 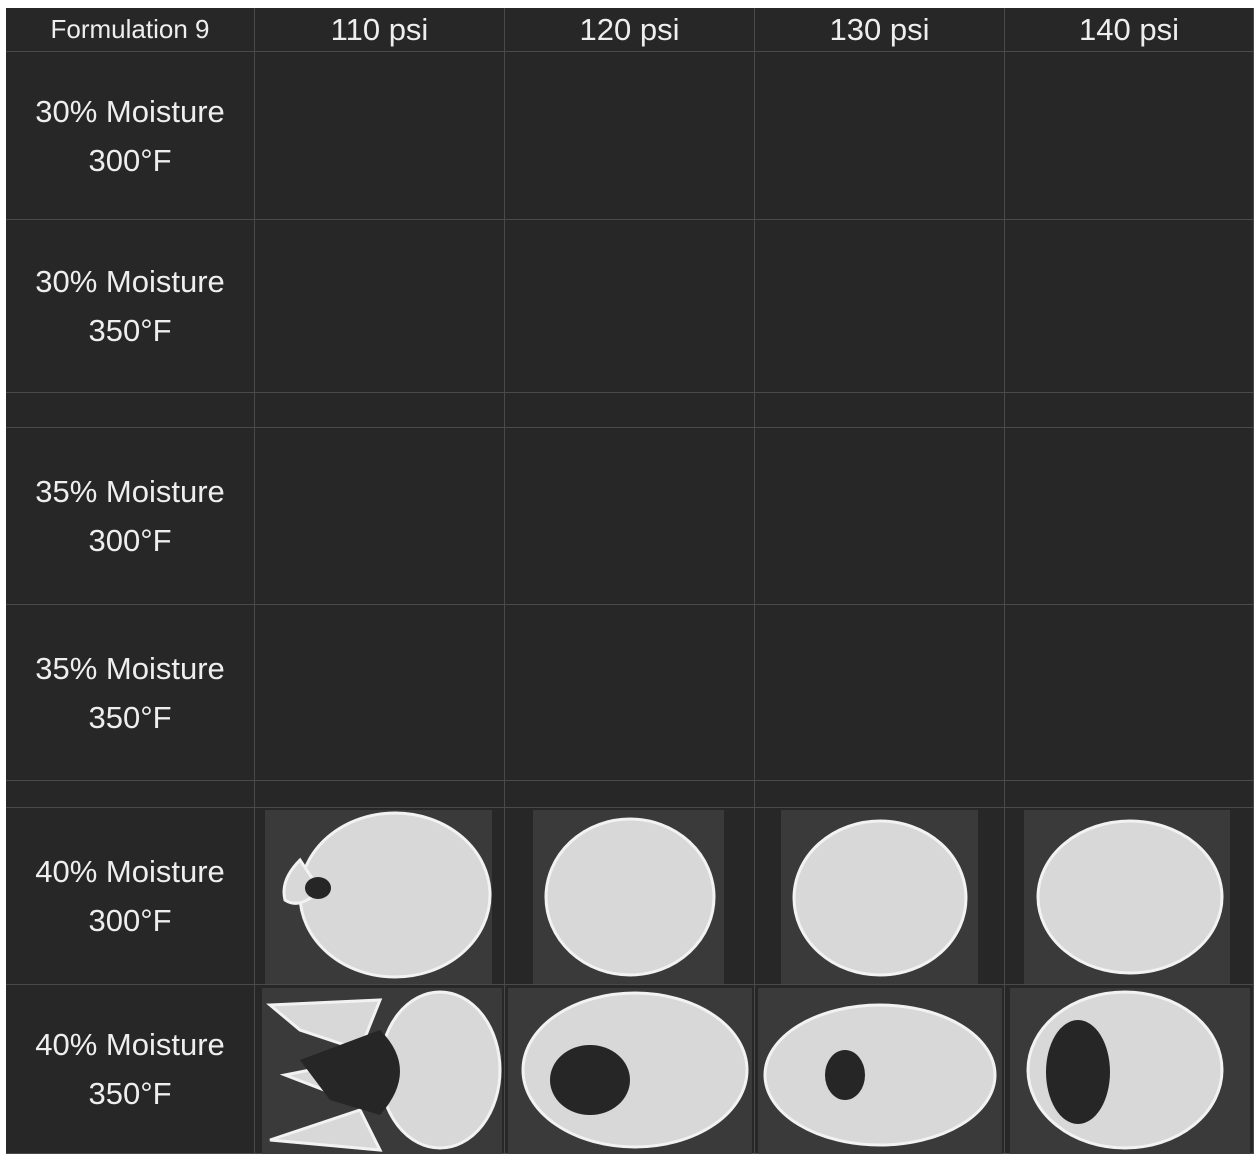 I want to click on header-text: Formulation 9, so click(x=130, y=29).